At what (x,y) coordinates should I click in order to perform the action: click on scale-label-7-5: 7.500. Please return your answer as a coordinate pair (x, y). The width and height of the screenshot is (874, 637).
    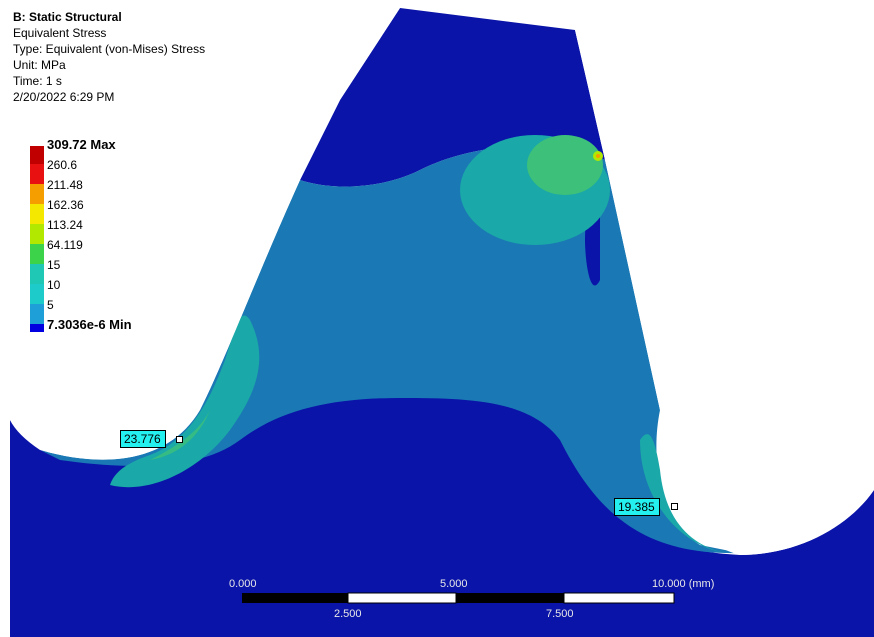
    Looking at the image, I should click on (560, 614).